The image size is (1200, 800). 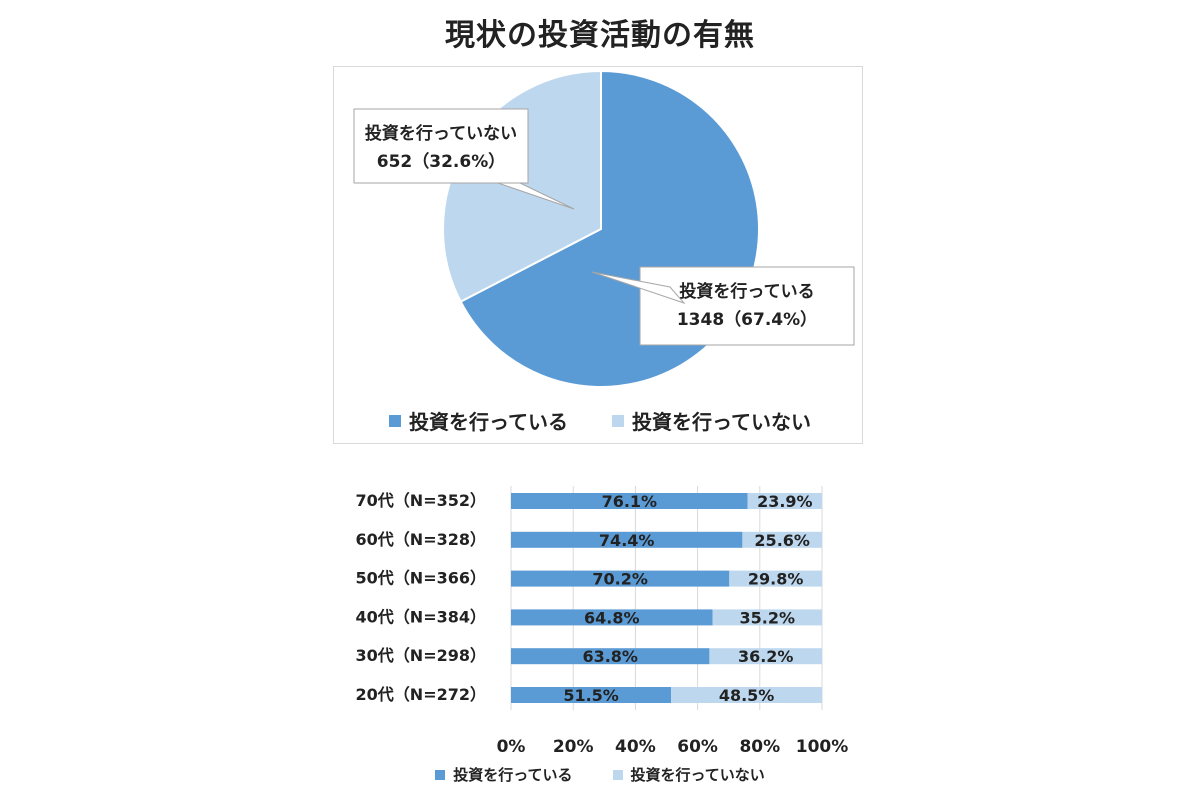 I want to click on data-label: 25.6%, so click(x=782, y=540).